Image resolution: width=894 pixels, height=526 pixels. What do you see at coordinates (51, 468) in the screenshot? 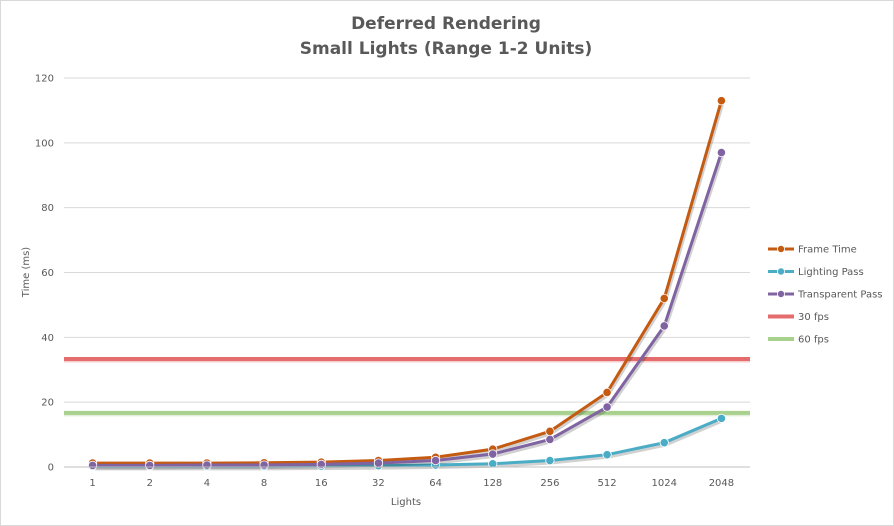
I see `y-tick-label: 0` at bounding box center [51, 468].